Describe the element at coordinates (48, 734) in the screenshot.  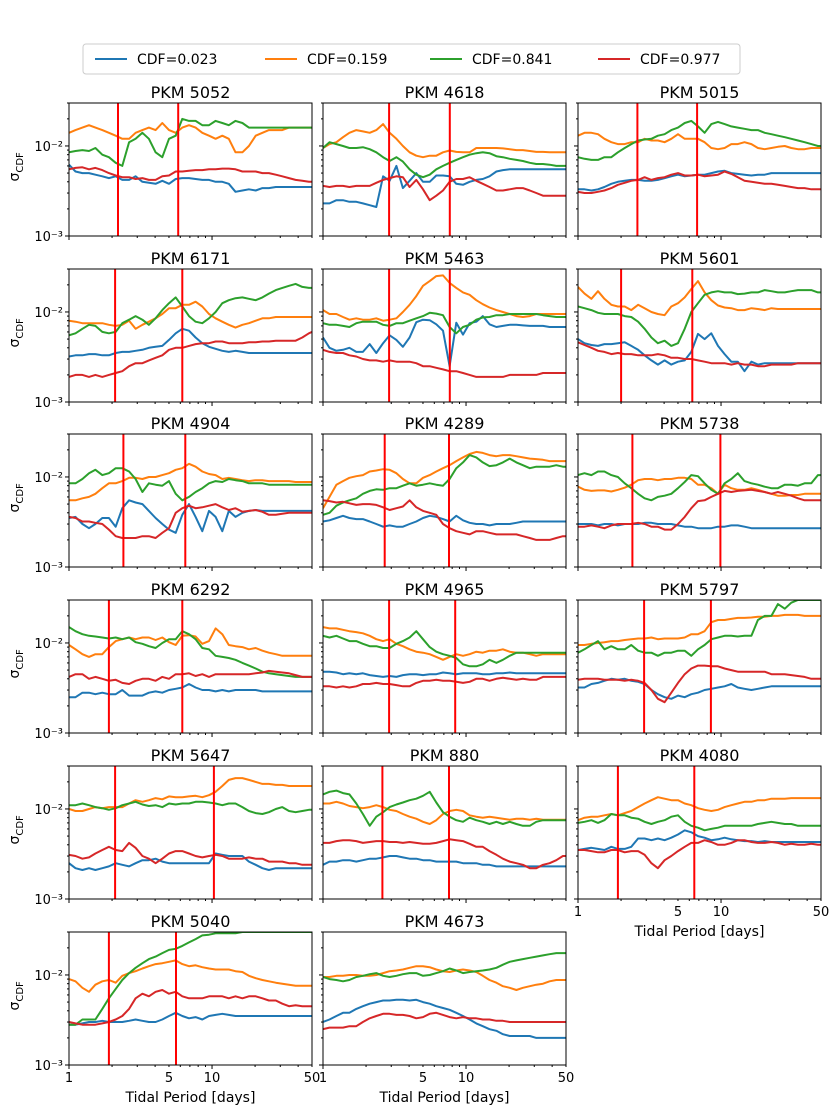
I see `ytick-label-9-0: 10⁻³` at that location.